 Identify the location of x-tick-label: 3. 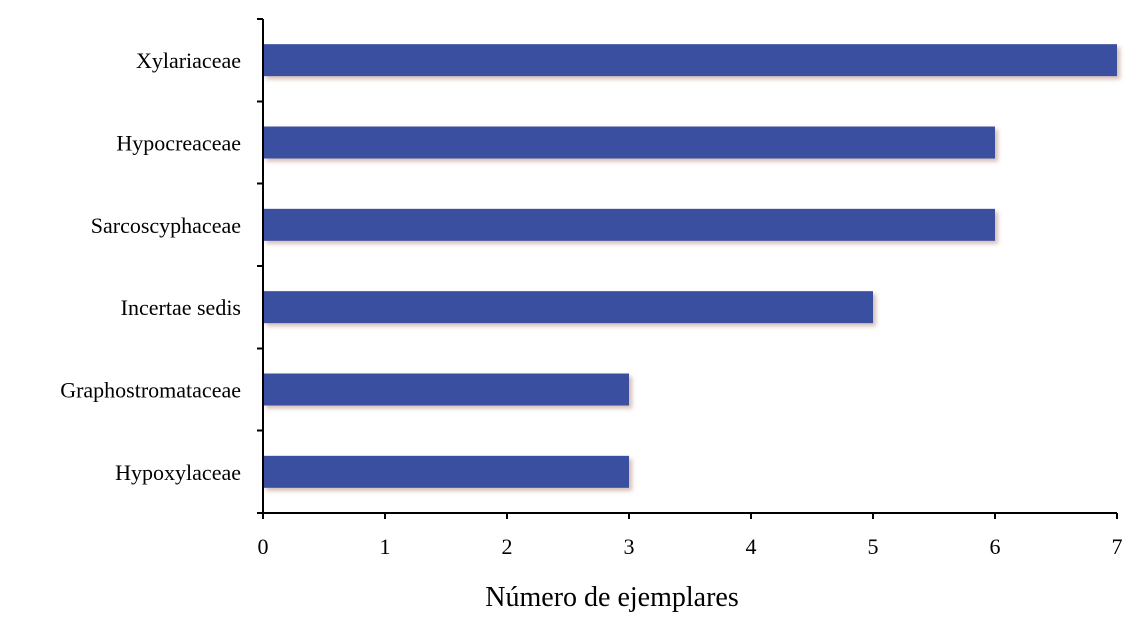
(629, 546).